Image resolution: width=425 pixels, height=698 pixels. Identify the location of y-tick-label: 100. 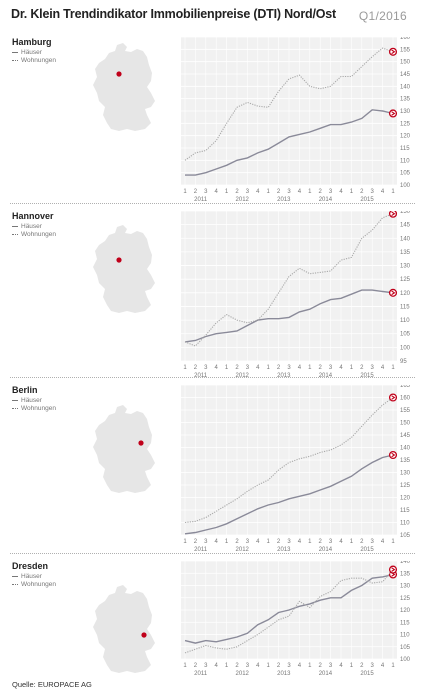
(405, 660).